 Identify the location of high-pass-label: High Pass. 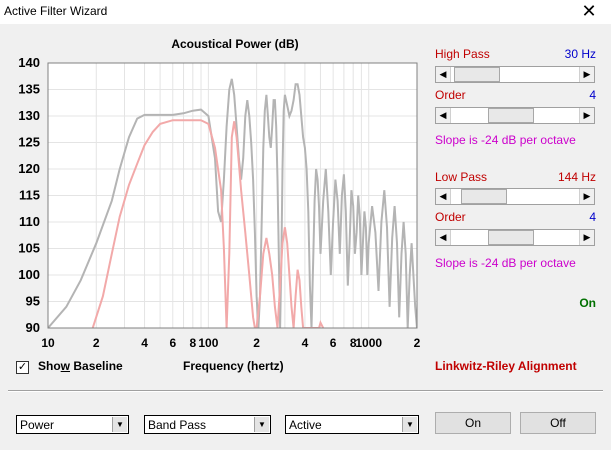
(462, 54).